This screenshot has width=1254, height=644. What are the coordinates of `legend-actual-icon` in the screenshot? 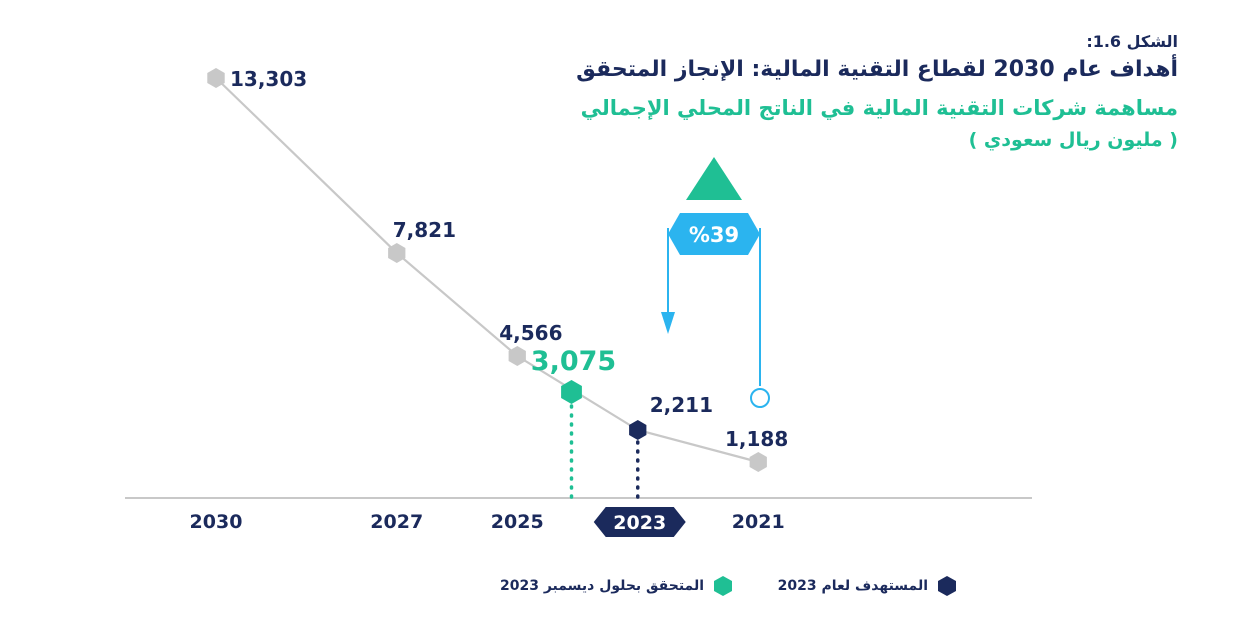 It's located at (723, 586).